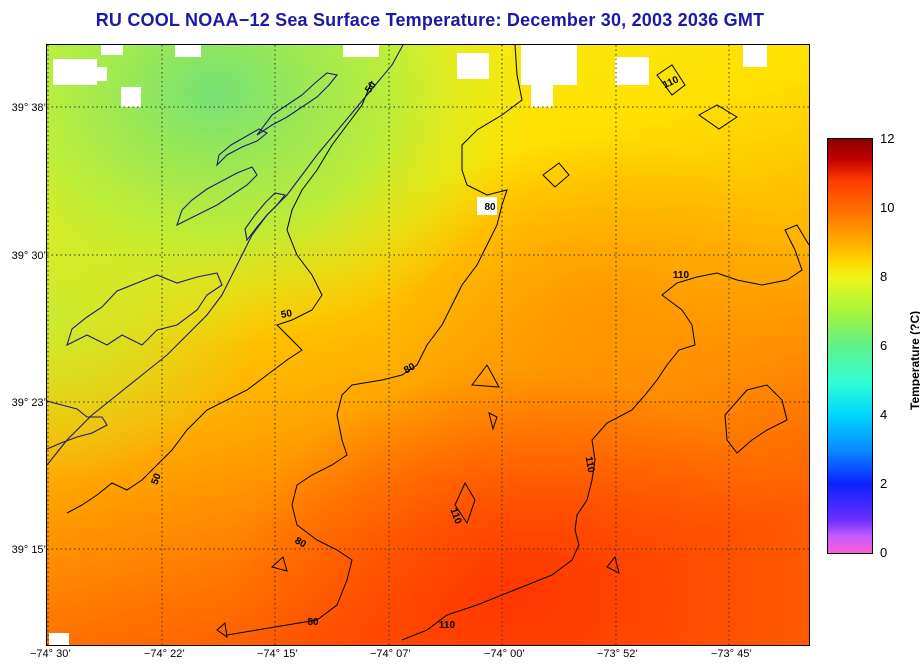  Describe the element at coordinates (28, 403) in the screenshot. I see `lat-label: 39° 23’` at that location.